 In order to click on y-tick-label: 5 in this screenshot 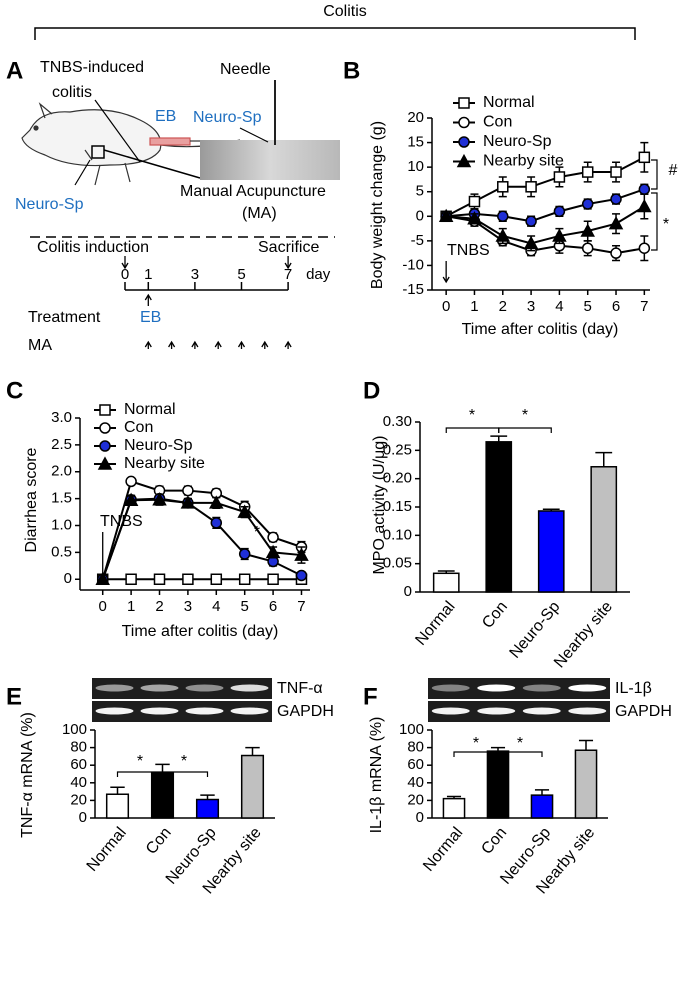, I will do `click(420, 191)`.